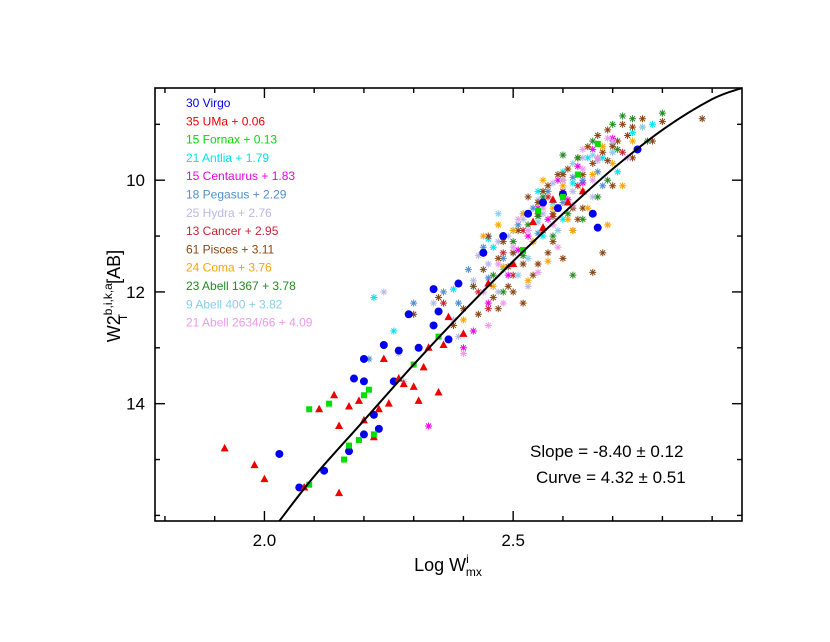 This screenshot has height=642, width=830. Describe the element at coordinates (229, 213) in the screenshot. I see `legend-entry: 25 Hydra + 2.76` at that location.